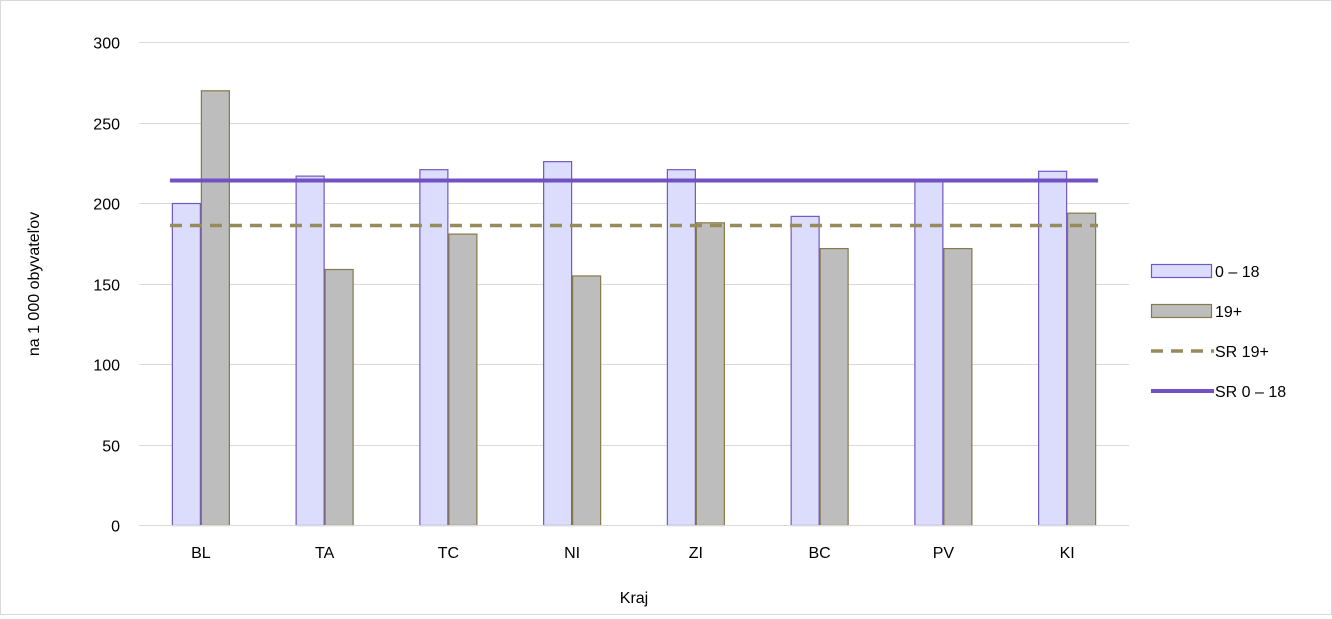  Describe the element at coordinates (634, 598) in the screenshot. I see `x-axis-title: Kraj` at that location.